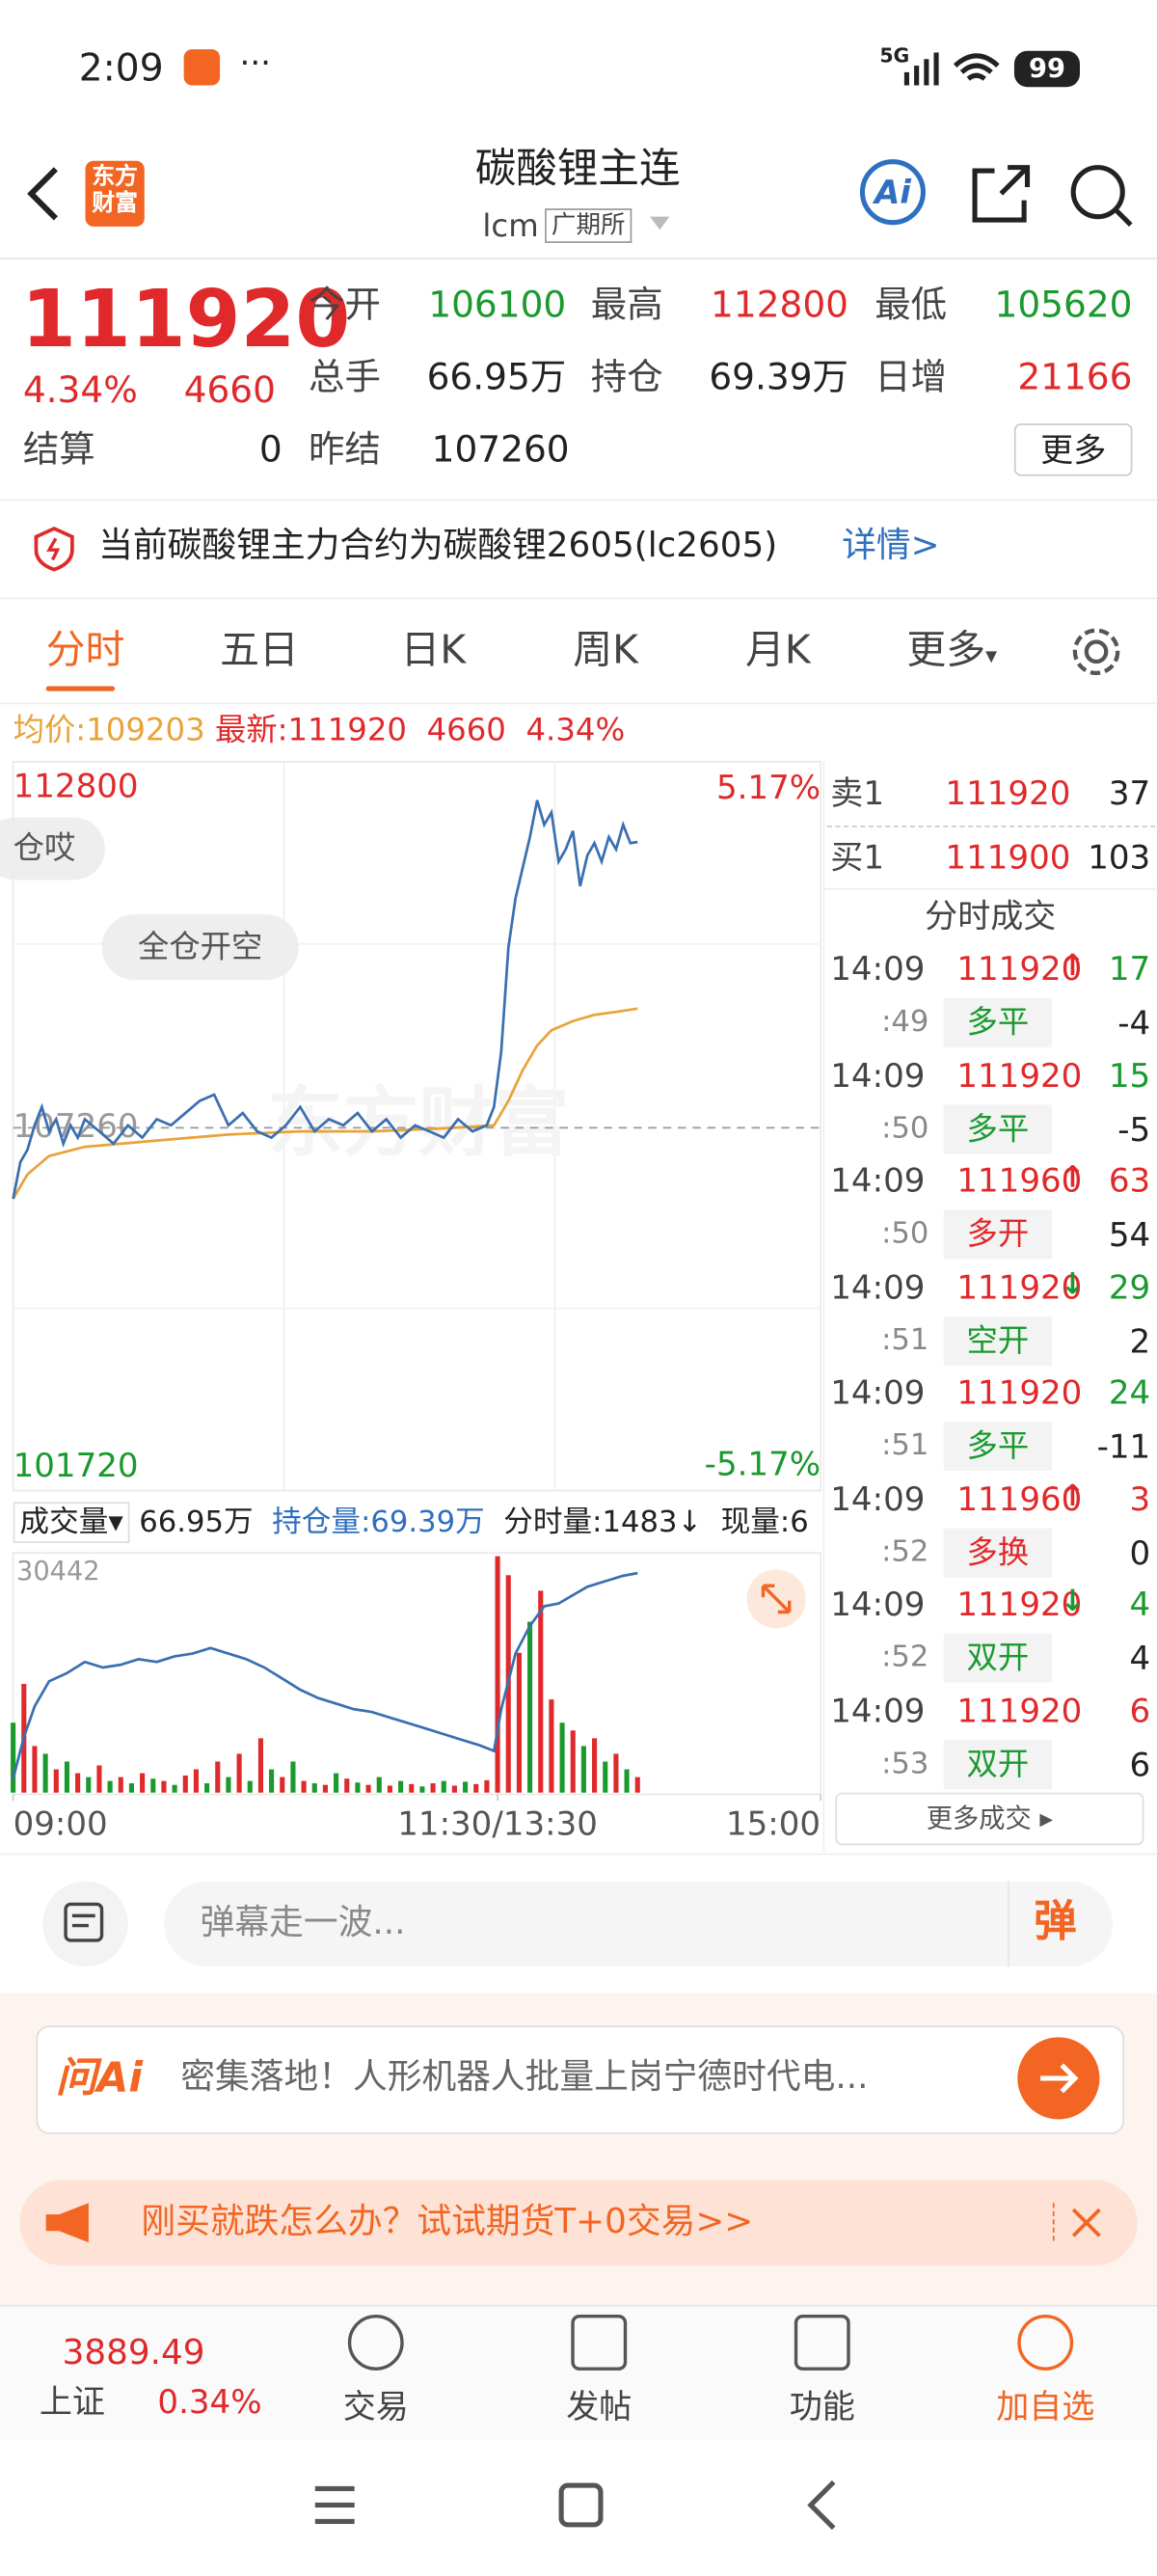 This screenshot has width=1157, height=2576. What do you see at coordinates (99, 2077) in the screenshot?
I see `ad-brand: 问Ai` at bounding box center [99, 2077].